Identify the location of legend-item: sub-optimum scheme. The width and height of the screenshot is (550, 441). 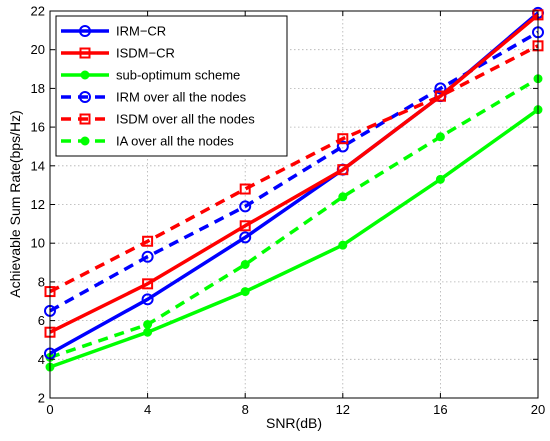
(150, 75).